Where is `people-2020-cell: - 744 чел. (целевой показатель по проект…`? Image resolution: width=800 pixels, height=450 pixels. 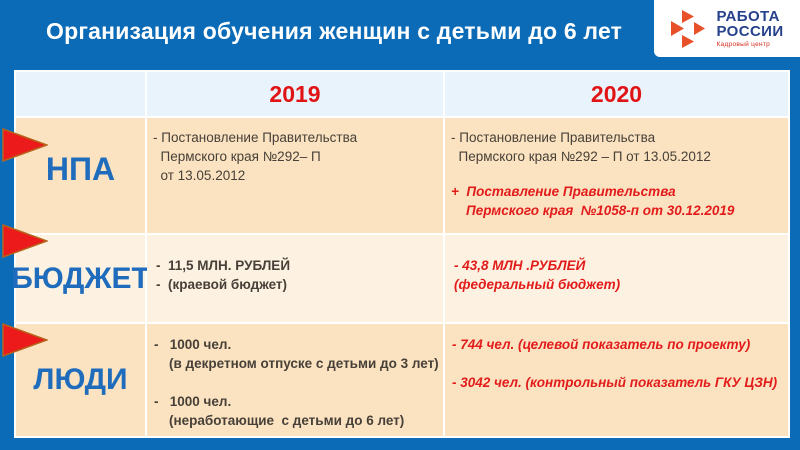
people-2020-cell: - 744 чел. (целевой показатель по проект… is located at coordinates (616, 380).